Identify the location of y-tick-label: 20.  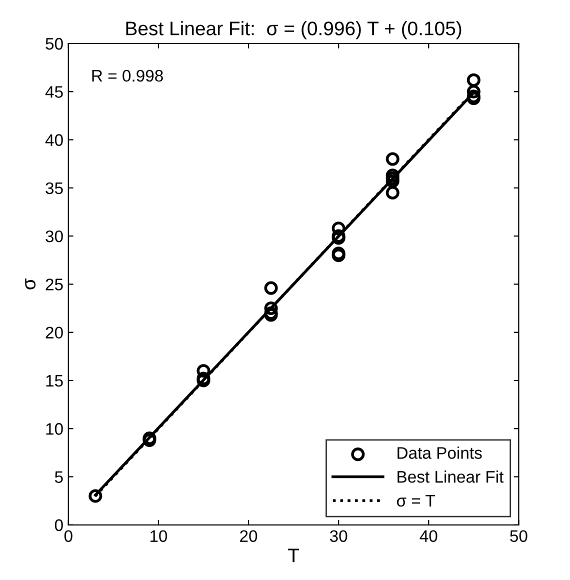
(54, 332).